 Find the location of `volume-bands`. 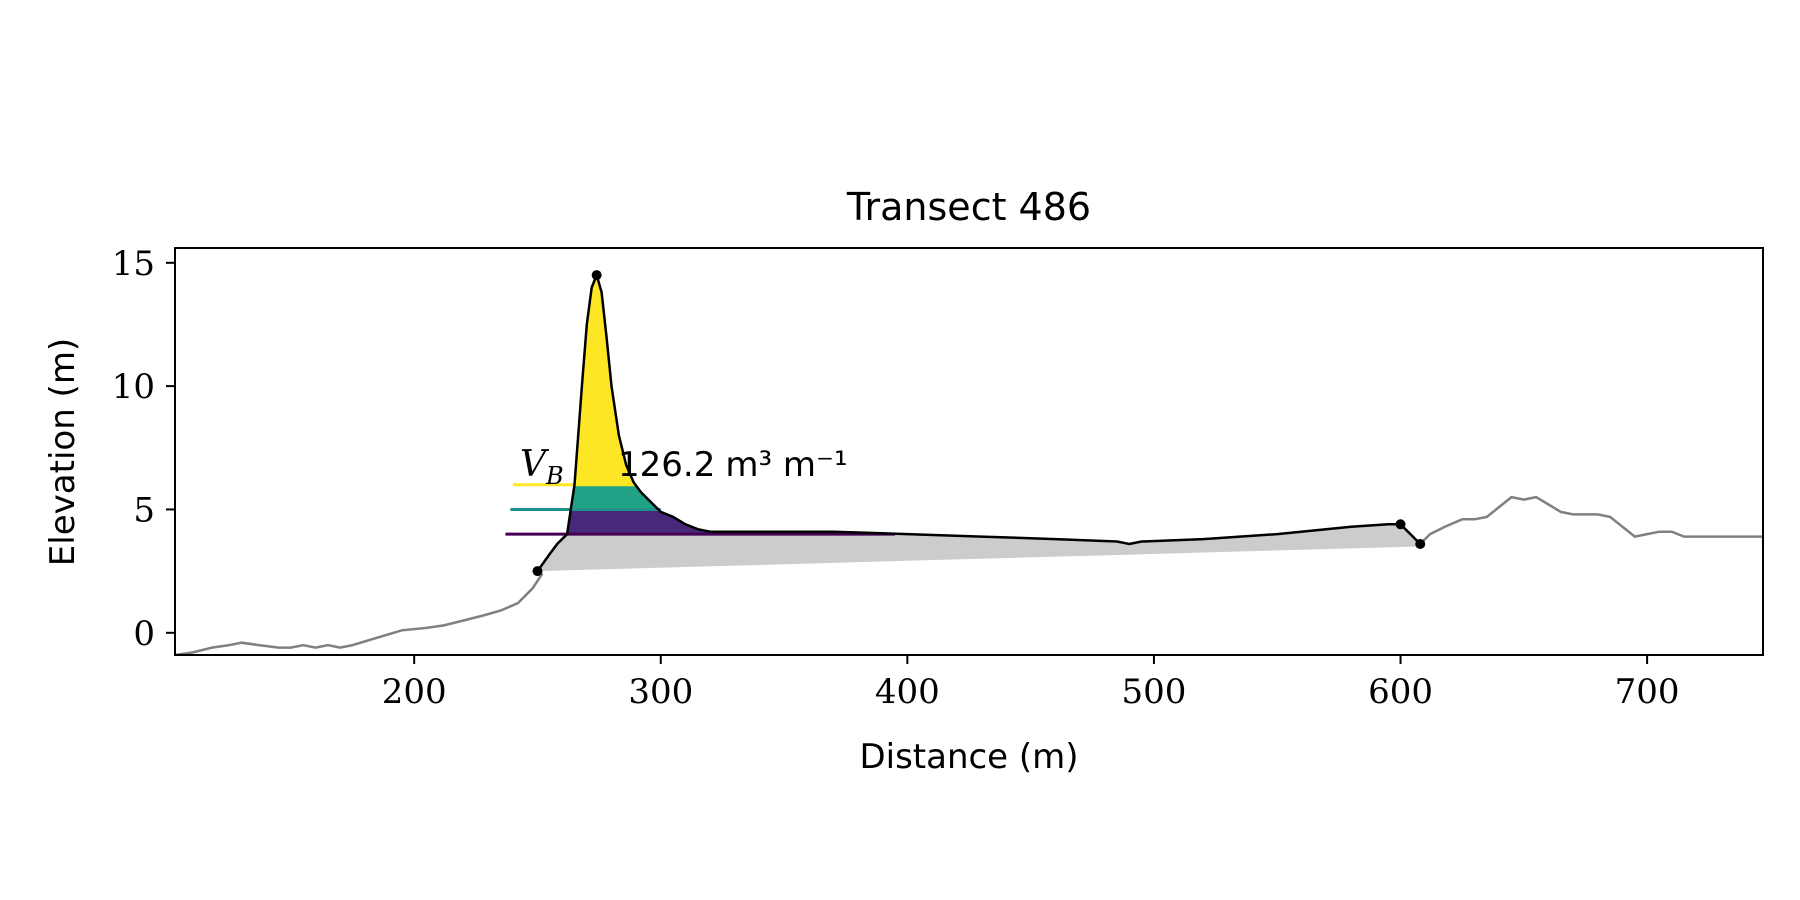

volume-bands is located at coordinates (676, 405).